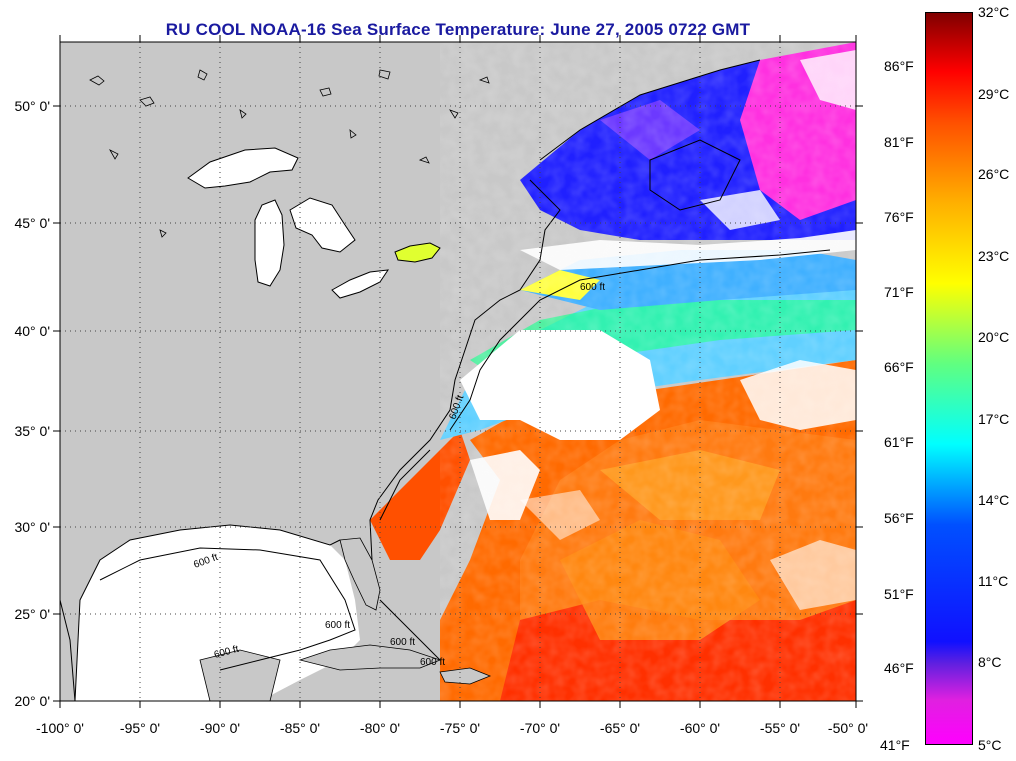 Image resolution: width=1016 pixels, height=761 pixels. Describe the element at coordinates (895, 745) in the screenshot. I see `fahrenheit-label: 41°F` at that location.